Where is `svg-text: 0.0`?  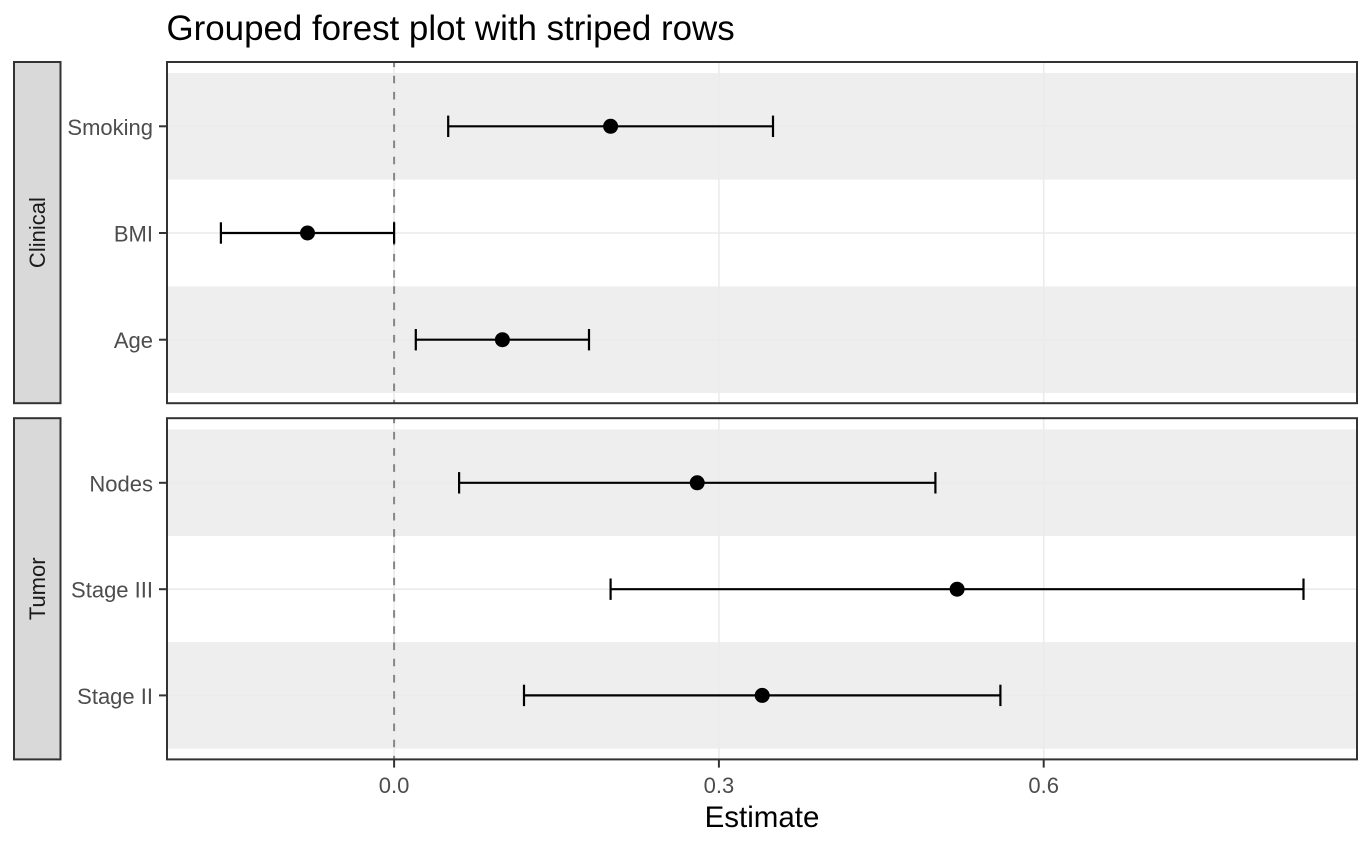 svg-text: 0.0 is located at coordinates (394, 785).